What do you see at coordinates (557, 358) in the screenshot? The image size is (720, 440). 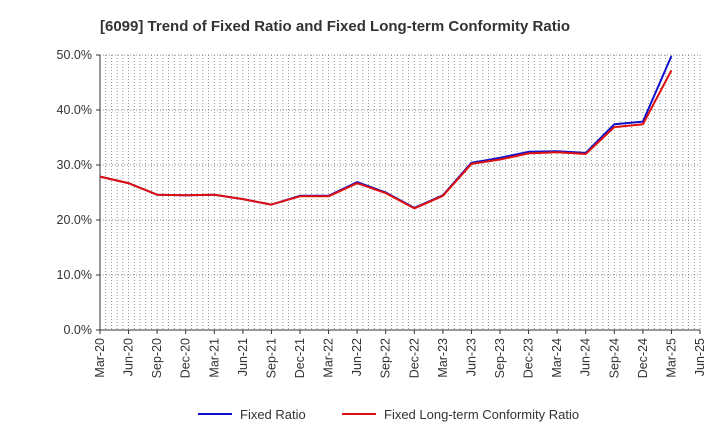 I see `x-tick-label: Mar-24` at bounding box center [557, 358].